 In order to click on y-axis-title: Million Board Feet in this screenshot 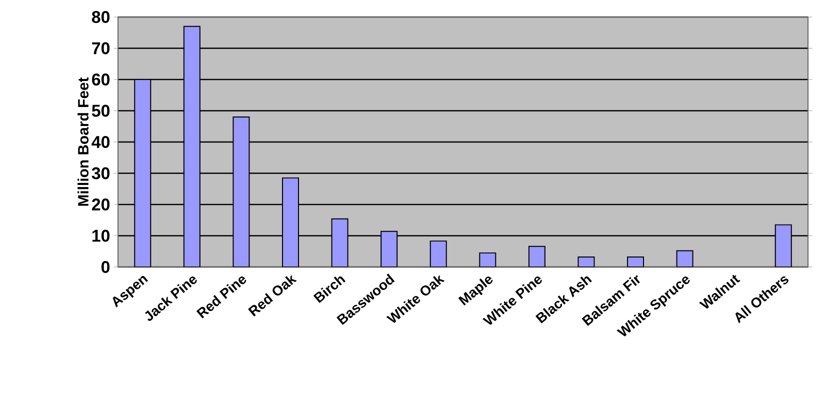, I will do `click(83, 141)`.